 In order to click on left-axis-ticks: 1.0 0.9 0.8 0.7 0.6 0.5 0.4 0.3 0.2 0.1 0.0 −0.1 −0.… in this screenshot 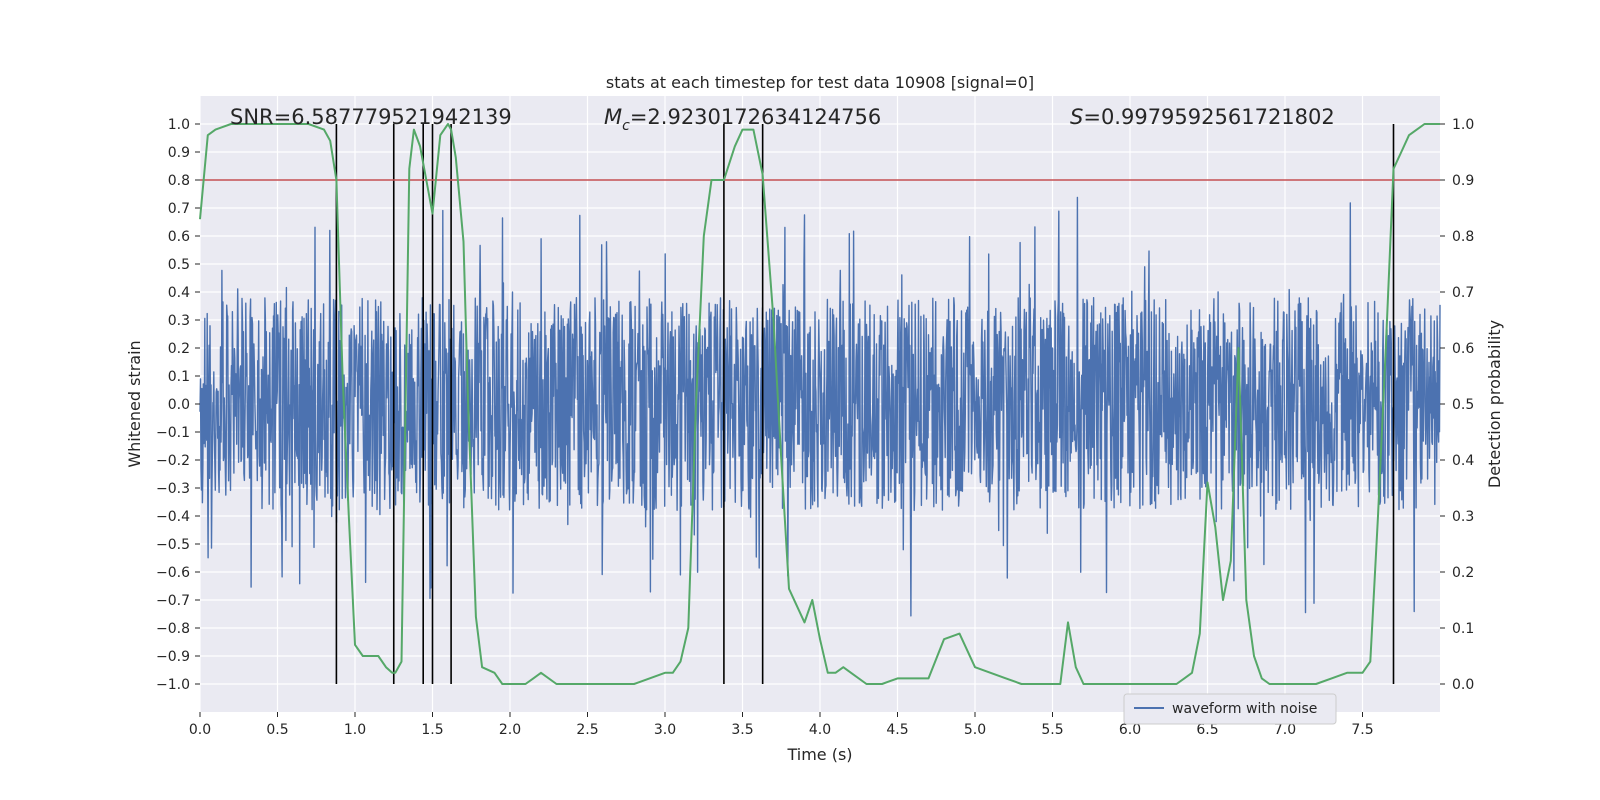, I will do `click(178, 405)`.